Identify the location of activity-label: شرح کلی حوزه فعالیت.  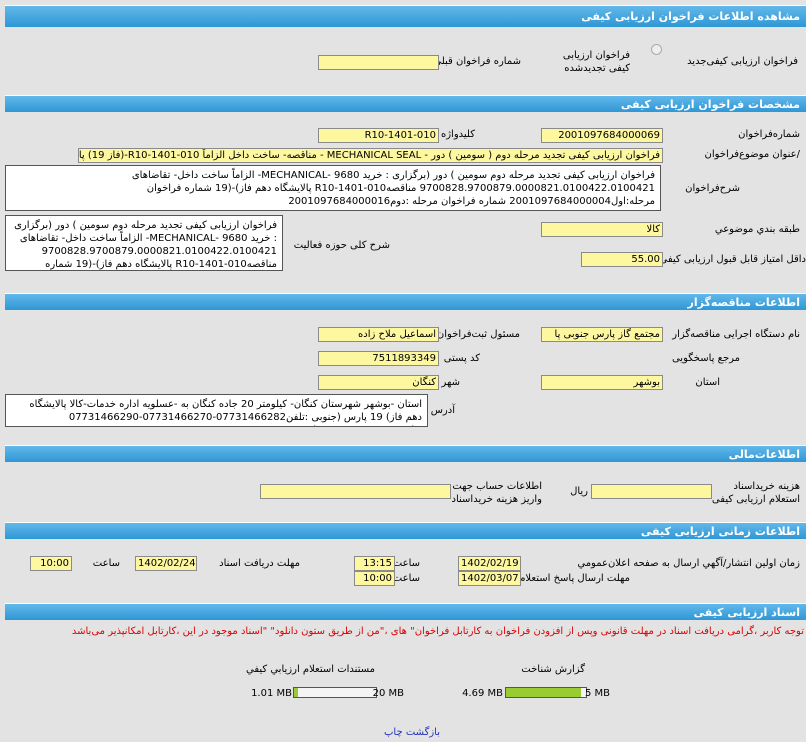
(341, 245).